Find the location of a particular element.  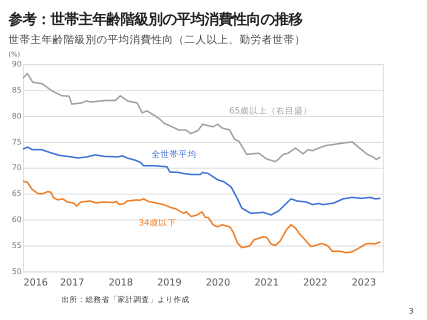

y-tick-label: 60 is located at coordinates (17, 219).